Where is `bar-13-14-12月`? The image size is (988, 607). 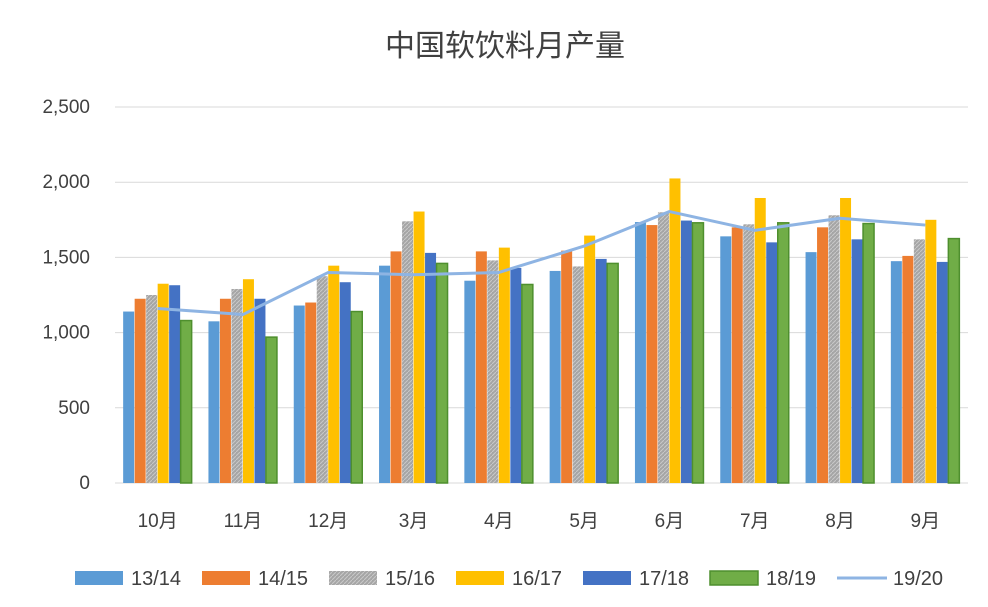
bar-13-14-12月 is located at coordinates (299, 394).